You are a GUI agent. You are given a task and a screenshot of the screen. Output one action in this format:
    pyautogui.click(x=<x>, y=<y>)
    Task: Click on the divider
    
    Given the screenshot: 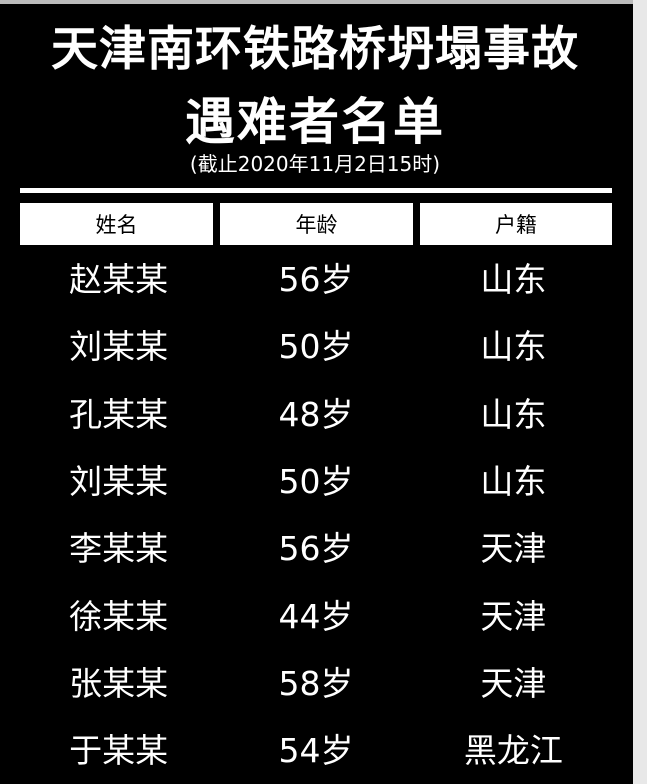 What is the action you would take?
    pyautogui.click(x=316, y=190)
    